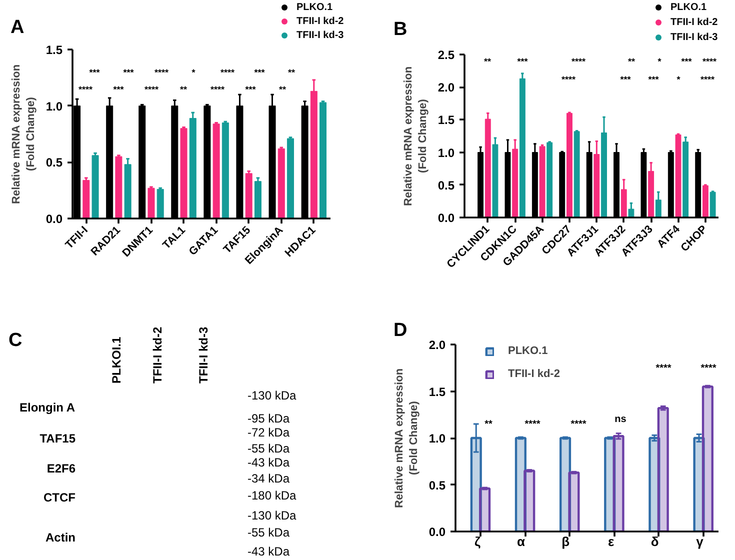 The height and width of the screenshot is (560, 735). Describe the element at coordinates (61, 537) in the screenshot. I see `category-label: Actin` at that location.